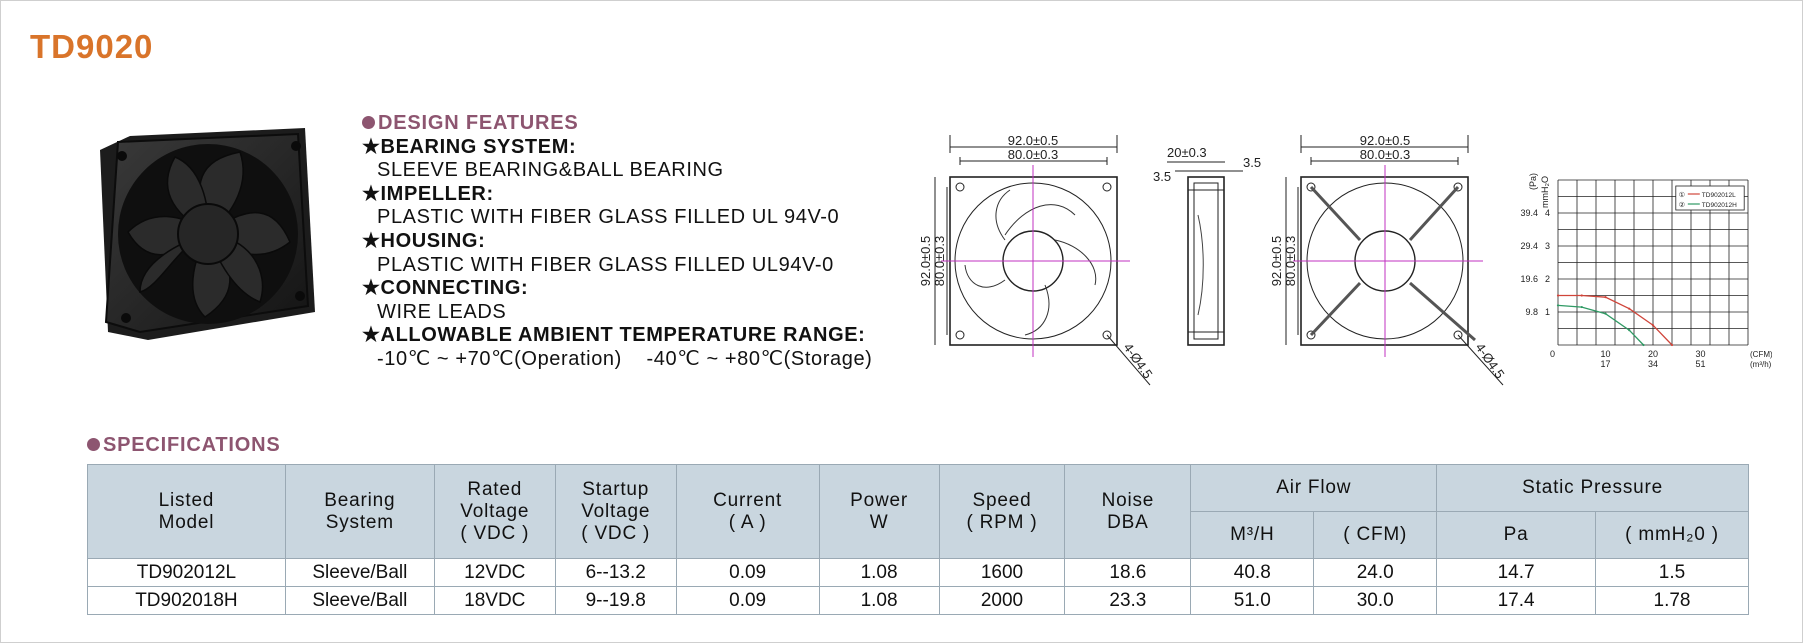  What do you see at coordinates (615, 572) in the screenshot?
I see `cell-startup-voltage: 6--13.2` at bounding box center [615, 572].